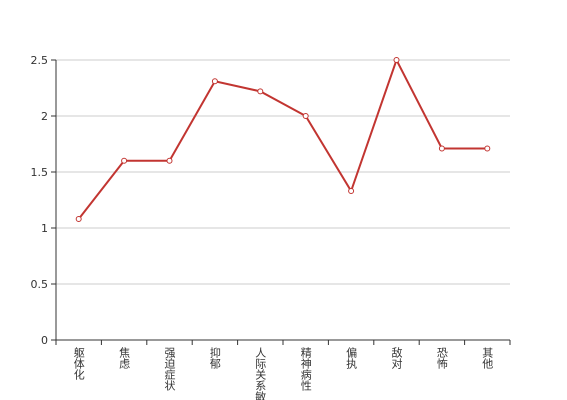 The image size is (567, 400). What do you see at coordinates (169, 369) in the screenshot?
I see `x-tick-label: 强迫症状` at bounding box center [169, 369].